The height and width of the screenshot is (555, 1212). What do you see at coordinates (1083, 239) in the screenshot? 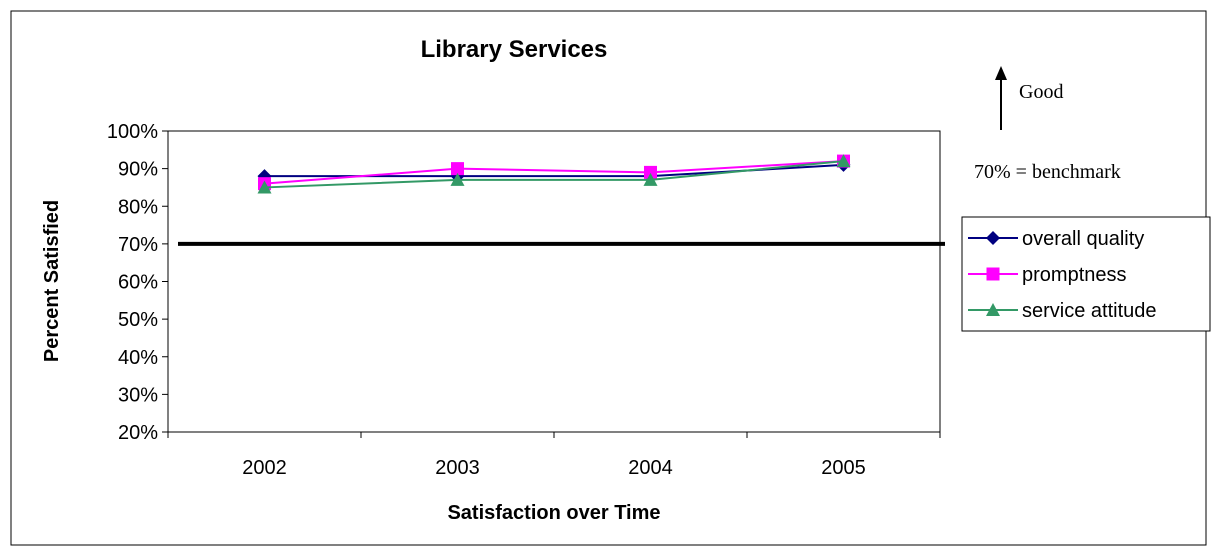
I see `legend-label: overall quality` at bounding box center [1083, 239].